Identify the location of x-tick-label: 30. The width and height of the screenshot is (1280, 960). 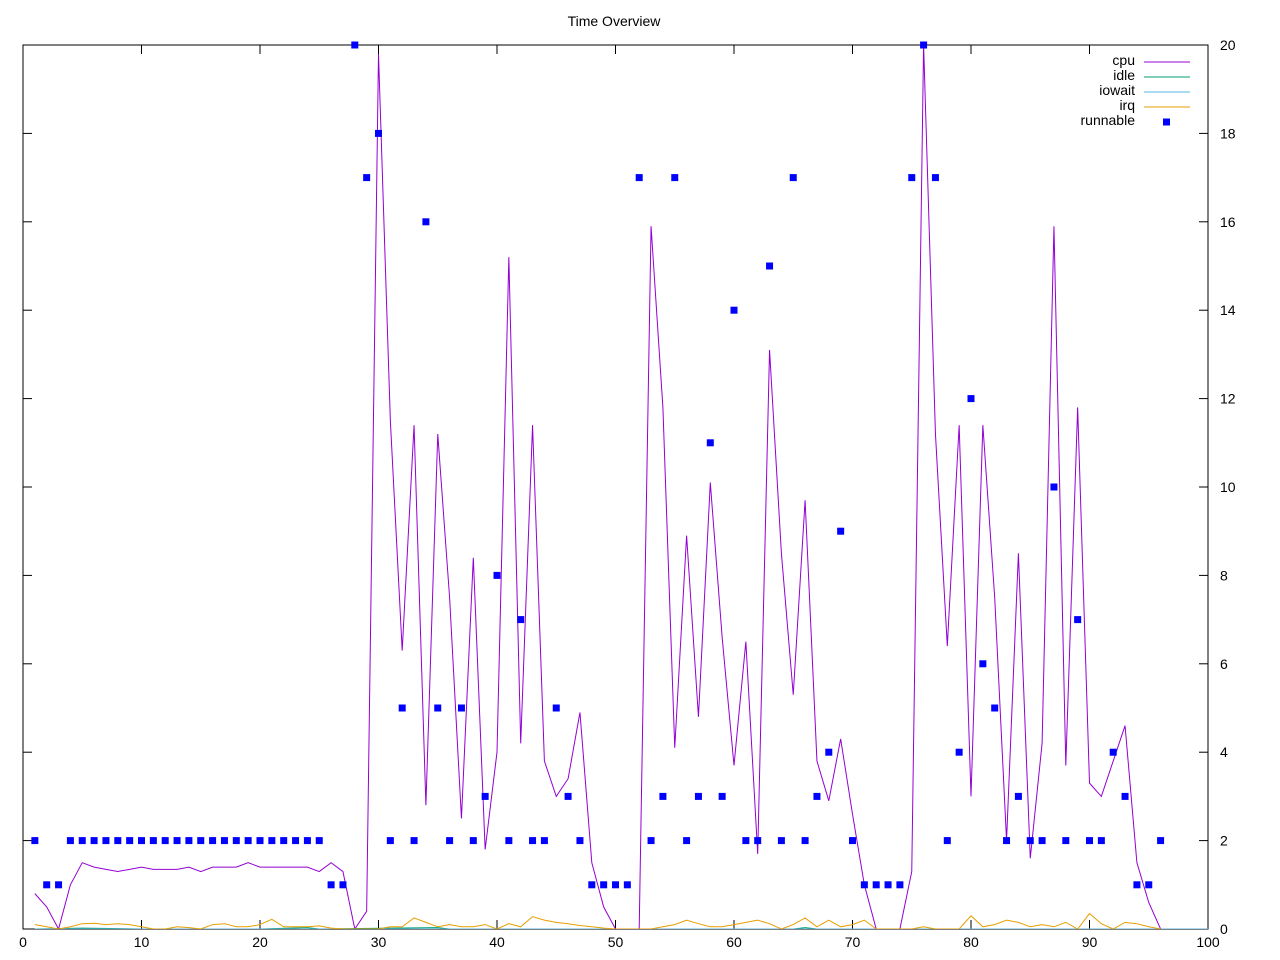
(379, 942).